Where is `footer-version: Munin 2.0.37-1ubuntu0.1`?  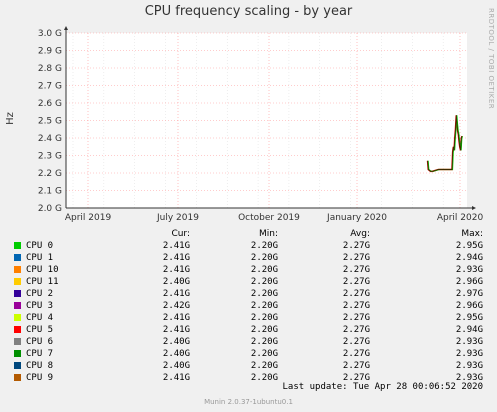 footer-version: Munin 2.0.37-1ubuntu0.1 is located at coordinates (248, 402).